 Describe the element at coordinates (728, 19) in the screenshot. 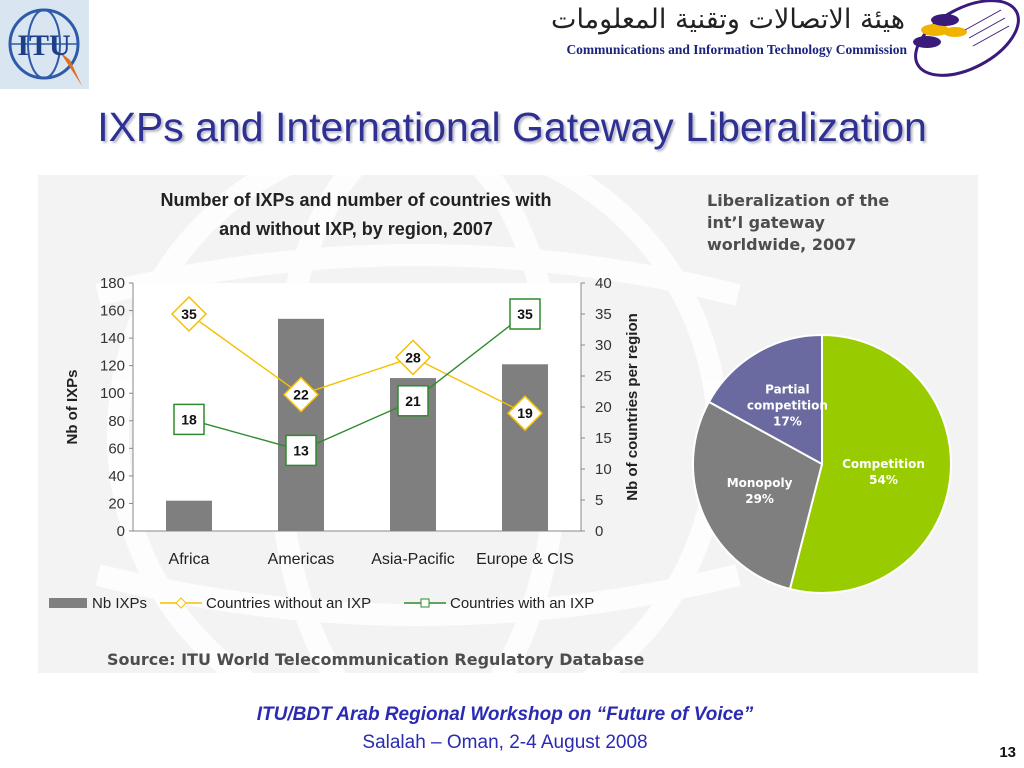

I see `citc-arabic-name: هيئة الاتصالات وتقنية المعلومات` at that location.